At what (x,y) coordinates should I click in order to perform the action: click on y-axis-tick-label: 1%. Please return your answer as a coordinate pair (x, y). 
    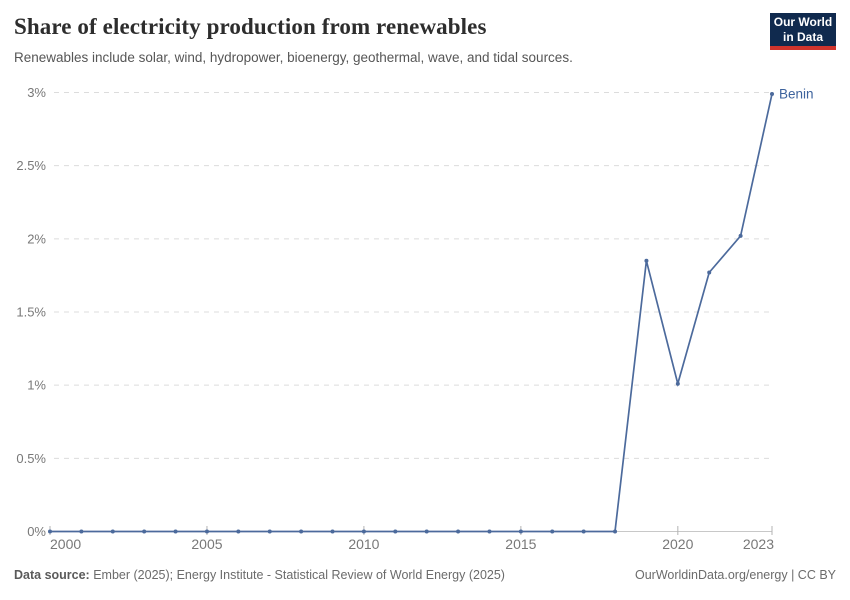
    Looking at the image, I should click on (36, 385).